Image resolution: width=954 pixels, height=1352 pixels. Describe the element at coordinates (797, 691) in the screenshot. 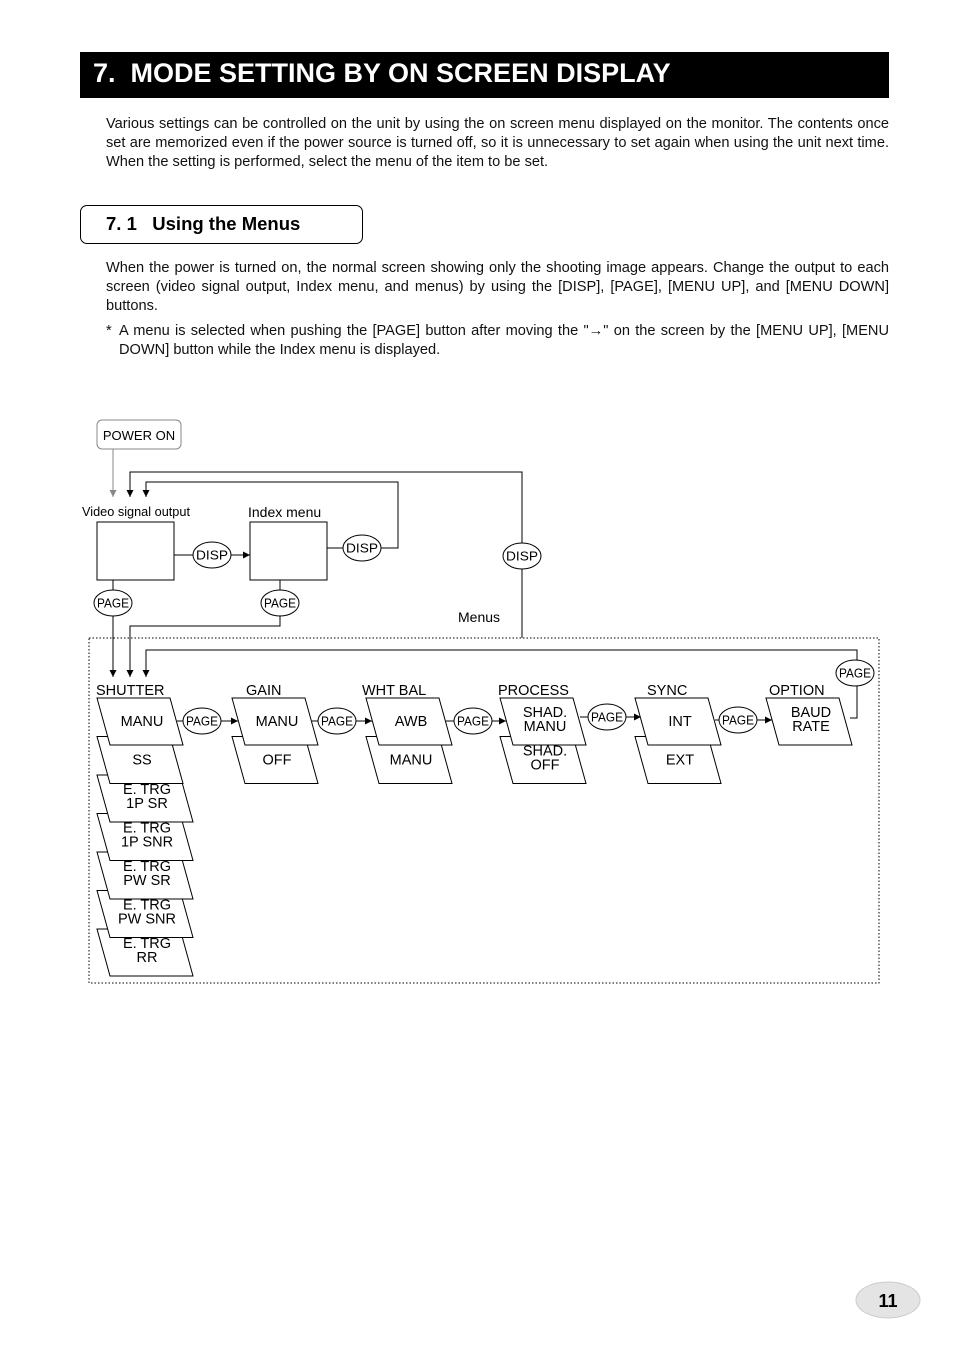

I see `menu-name: OPTION` at that location.